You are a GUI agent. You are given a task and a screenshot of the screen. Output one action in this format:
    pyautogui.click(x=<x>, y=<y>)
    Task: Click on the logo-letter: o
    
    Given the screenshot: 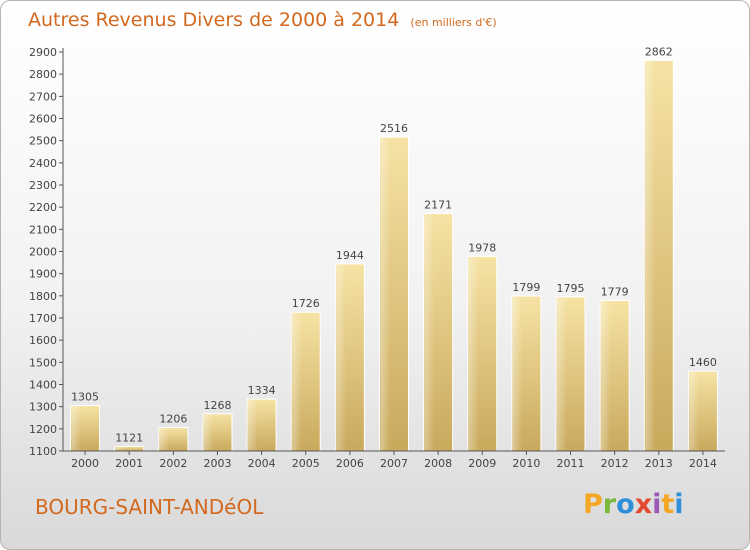 What is the action you would take?
    pyautogui.click(x=625, y=504)
    